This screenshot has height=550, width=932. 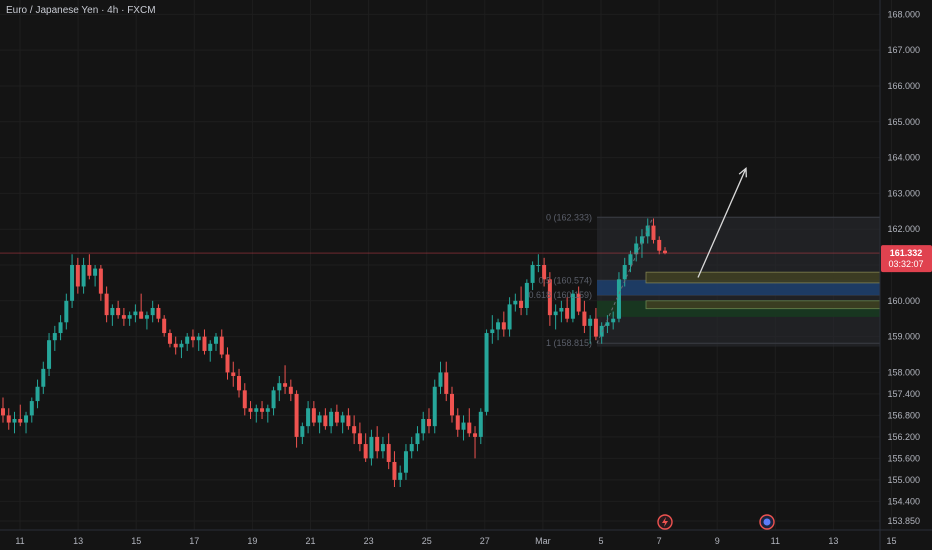 What do you see at coordinates (891, 541) in the screenshot?
I see `time-tick-label: 15` at bounding box center [891, 541].